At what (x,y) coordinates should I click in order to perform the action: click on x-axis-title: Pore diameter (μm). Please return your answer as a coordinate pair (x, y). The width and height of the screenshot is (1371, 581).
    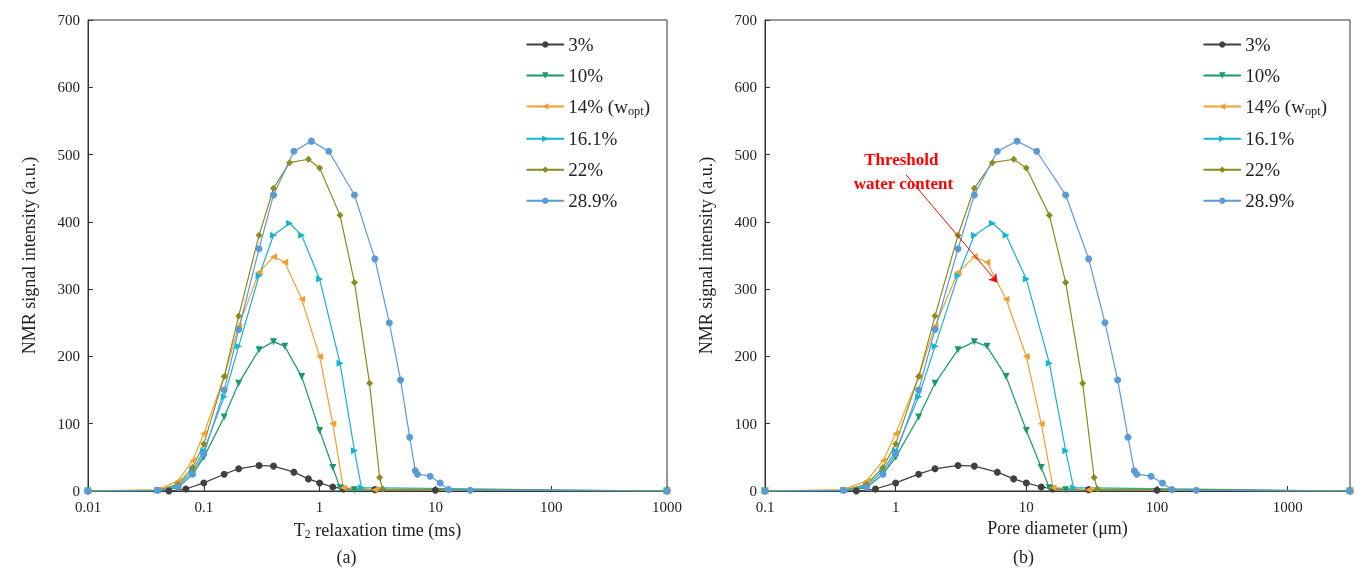
    Looking at the image, I should click on (1057, 528).